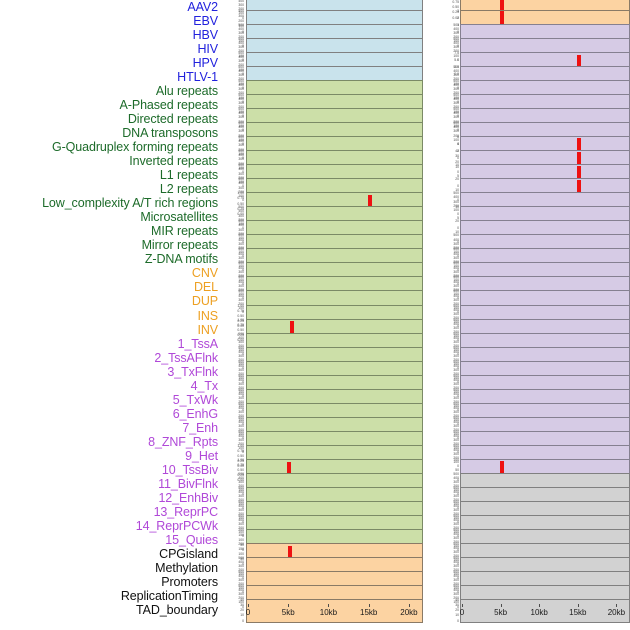  I want to click on yaxis-ticks-right-24: 500 400 300 200 100 0, so click(456, 344).